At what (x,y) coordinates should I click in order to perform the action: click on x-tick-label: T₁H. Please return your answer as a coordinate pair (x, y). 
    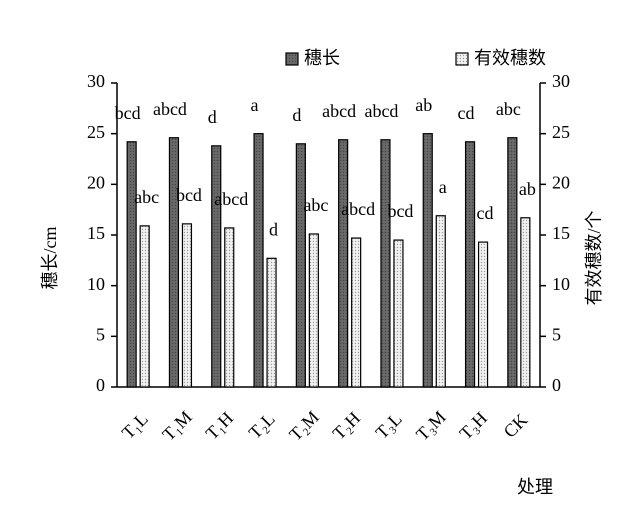
    Looking at the image, I should click on (220, 426).